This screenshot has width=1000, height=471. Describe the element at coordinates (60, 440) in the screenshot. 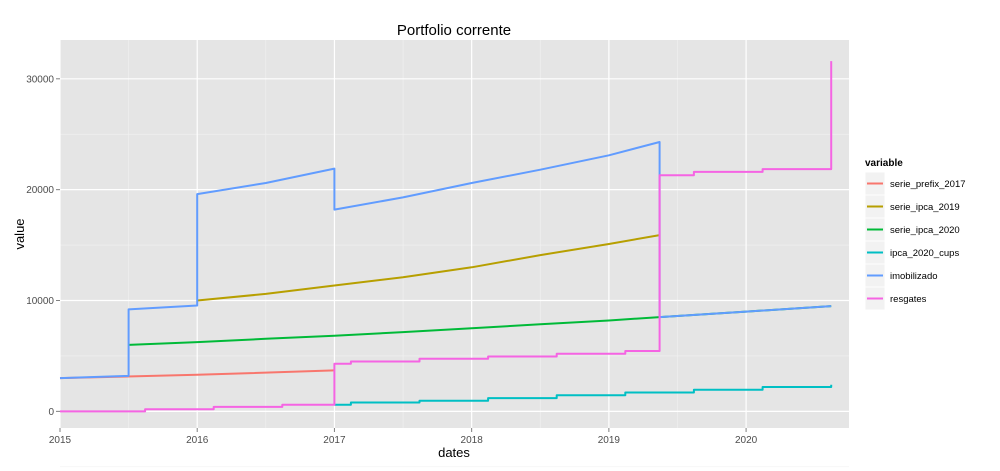

I see `x-tick-label: 2015` at that location.